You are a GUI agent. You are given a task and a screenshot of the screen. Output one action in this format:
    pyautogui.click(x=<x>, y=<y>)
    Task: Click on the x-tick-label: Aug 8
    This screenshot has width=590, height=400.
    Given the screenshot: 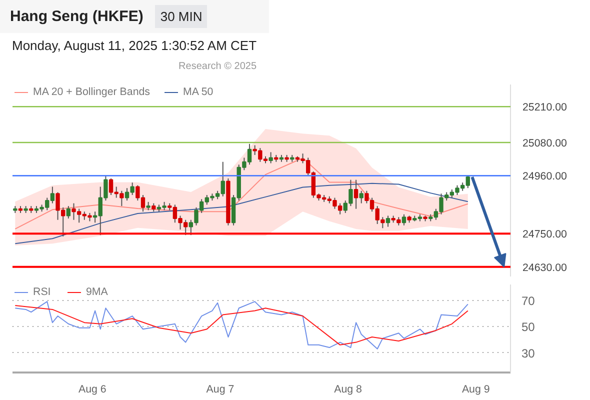 What is the action you would take?
    pyautogui.click(x=348, y=390)
    